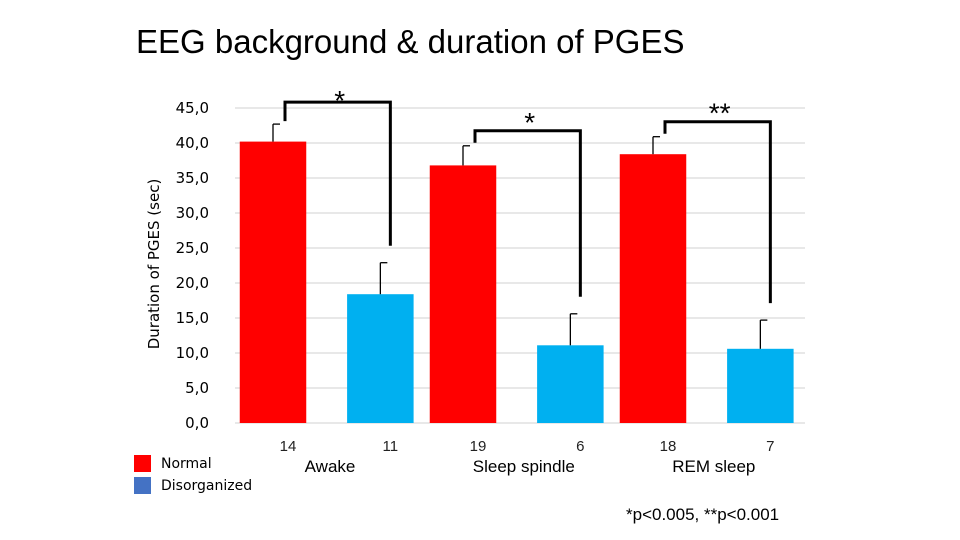  What do you see at coordinates (524, 466) in the screenshot?
I see `category-label: Sleep spindle` at bounding box center [524, 466].